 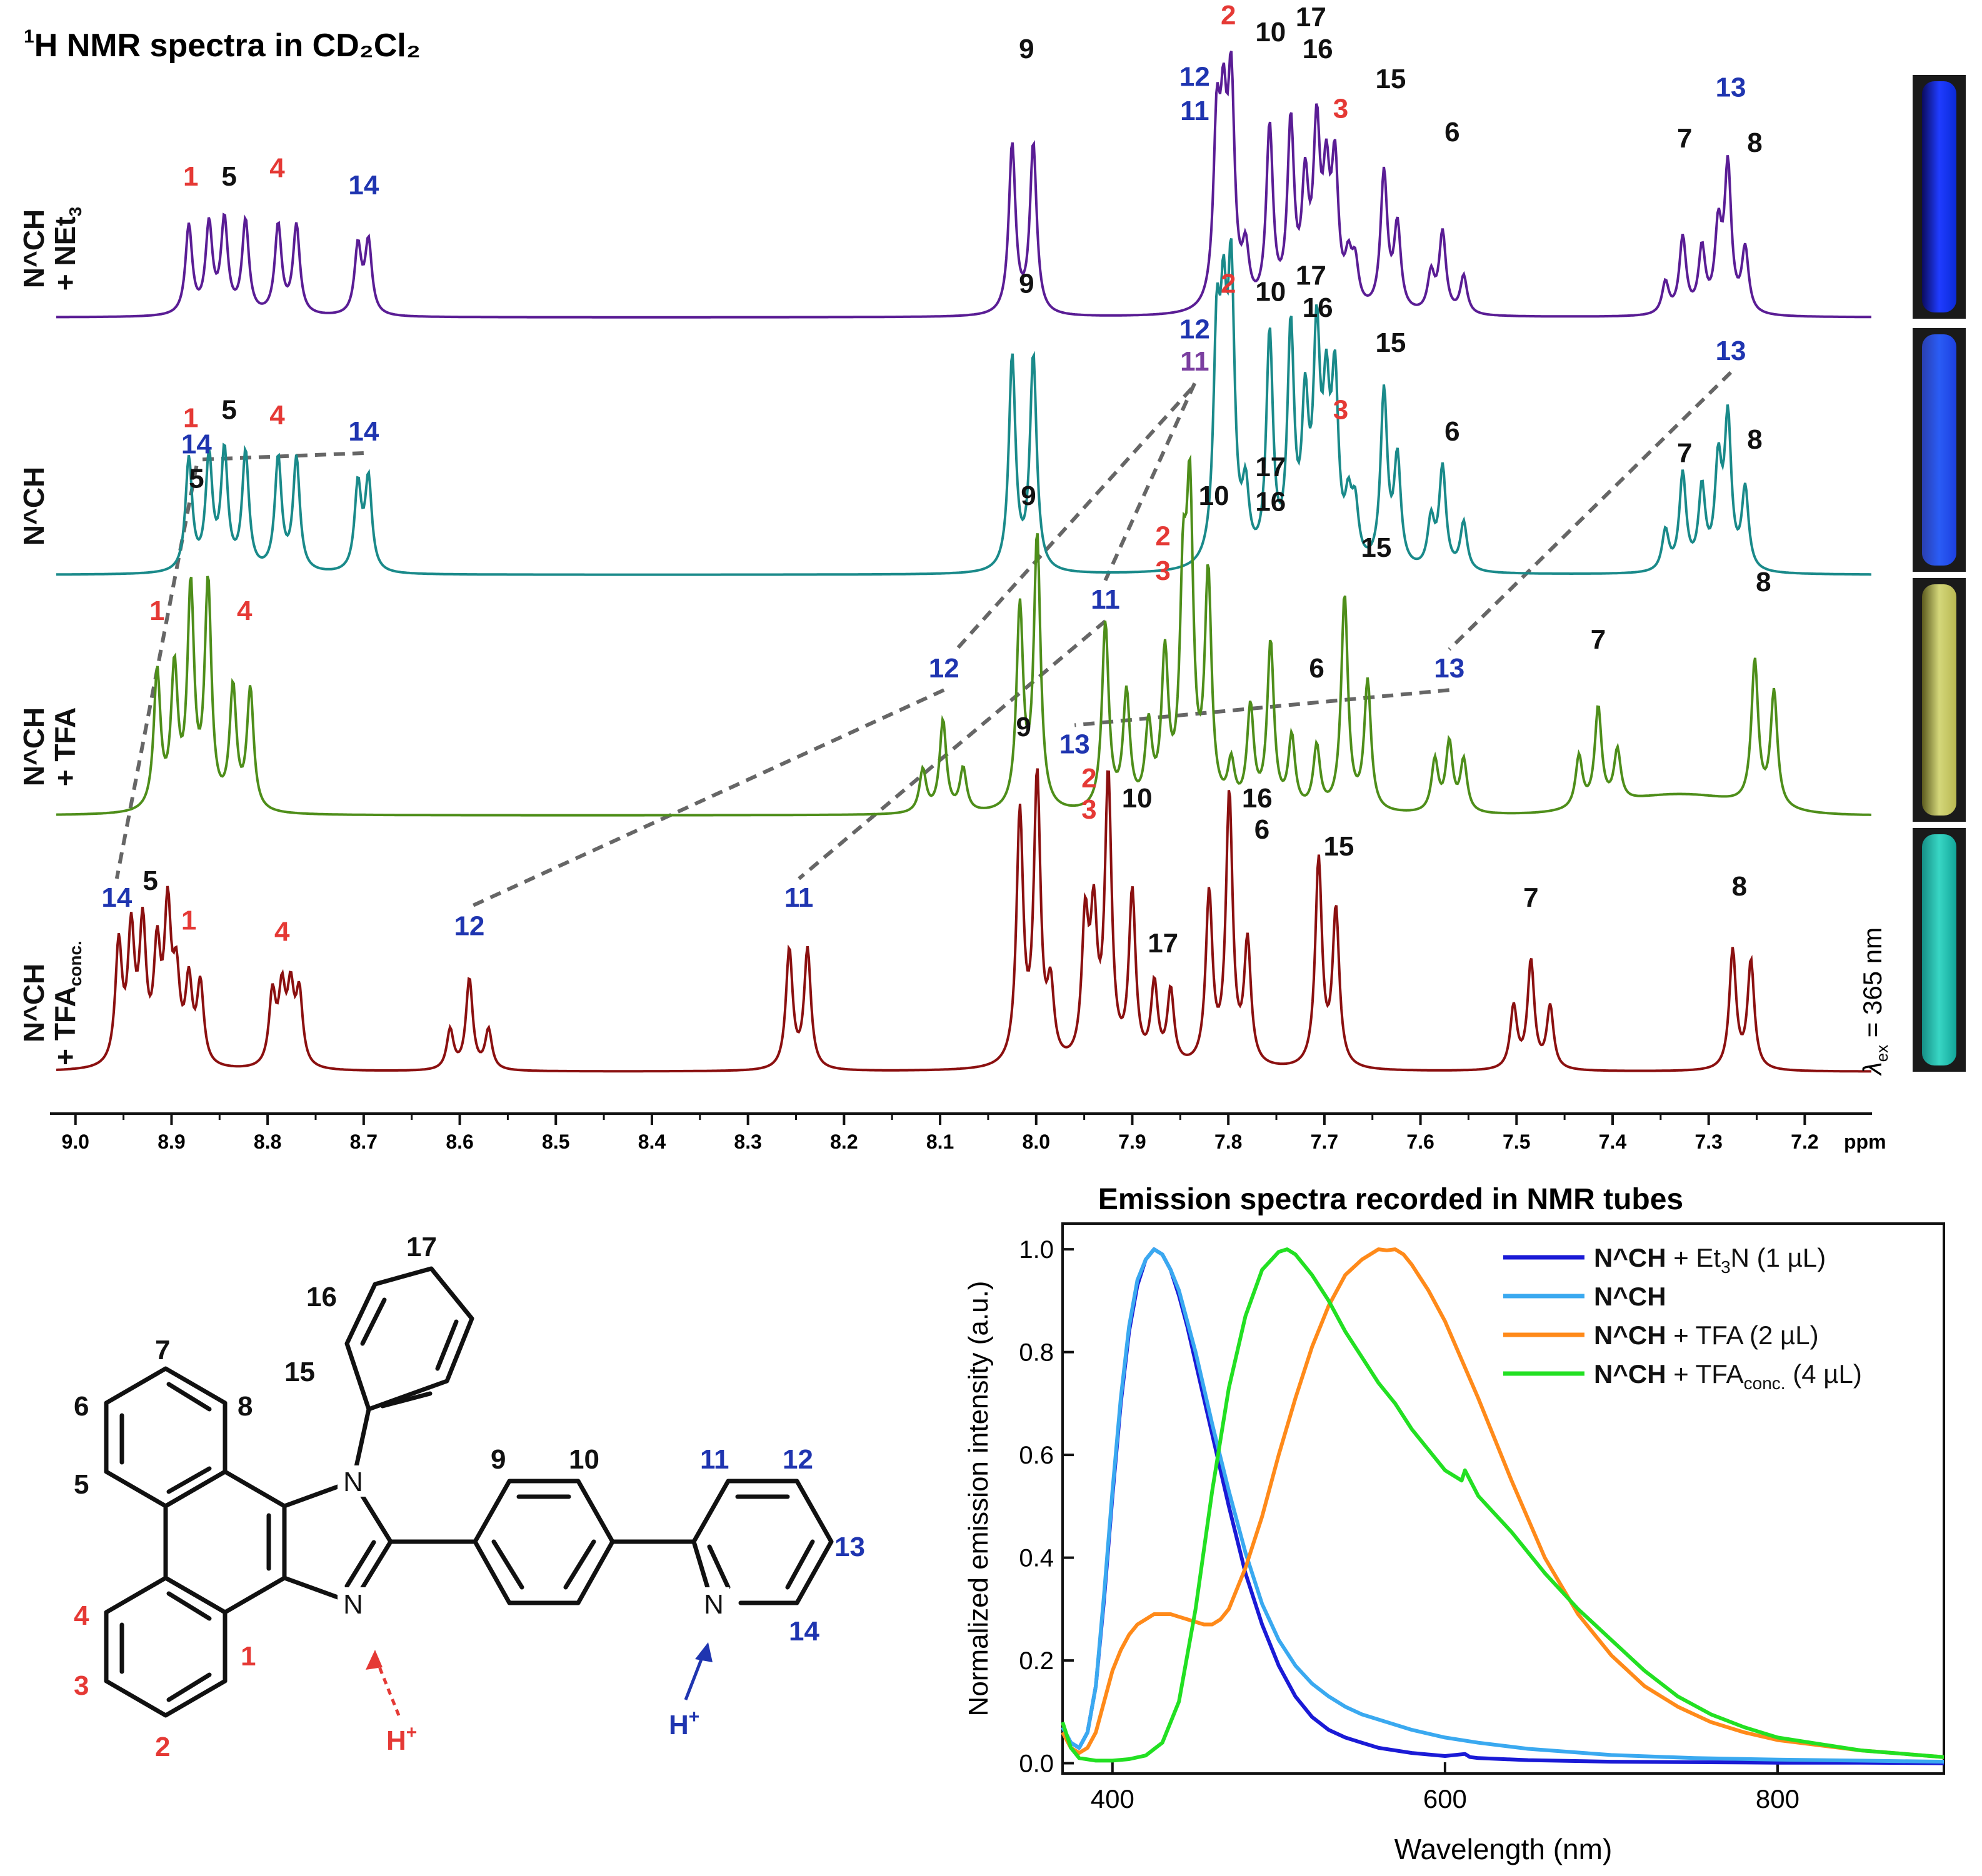 What do you see at coordinates (1037, 1353) in the screenshot?
I see `y-tick-label: 0.8` at bounding box center [1037, 1353].